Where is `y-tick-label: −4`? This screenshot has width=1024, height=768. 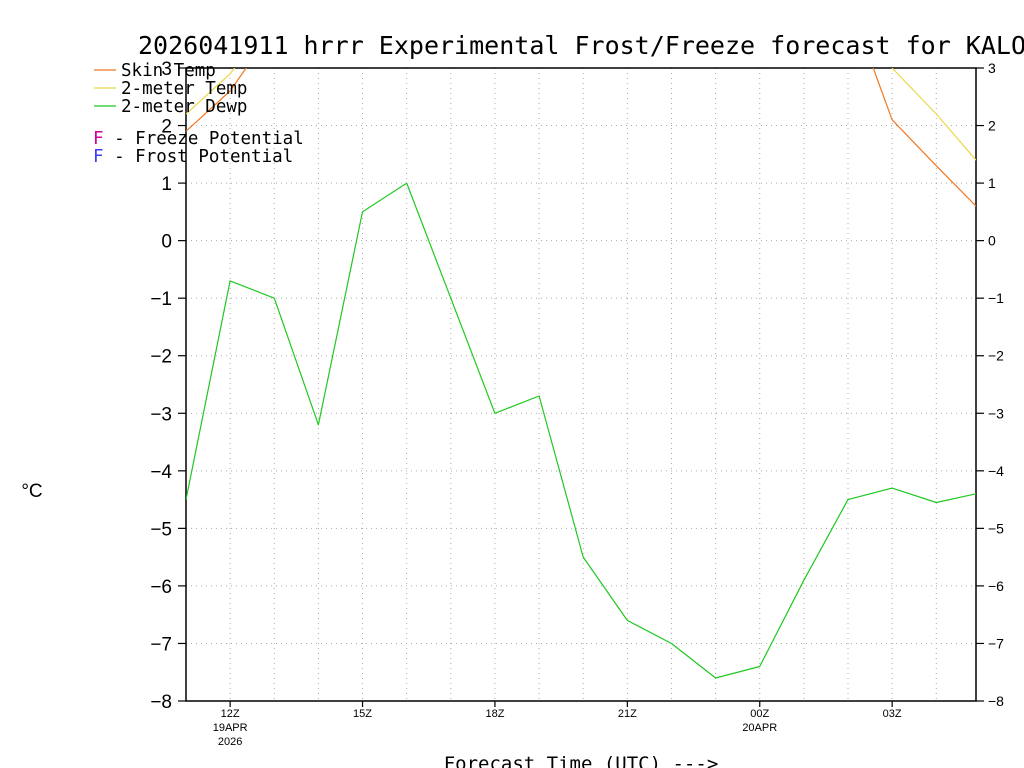
y-tick-label: −4 is located at coordinates (161, 472).